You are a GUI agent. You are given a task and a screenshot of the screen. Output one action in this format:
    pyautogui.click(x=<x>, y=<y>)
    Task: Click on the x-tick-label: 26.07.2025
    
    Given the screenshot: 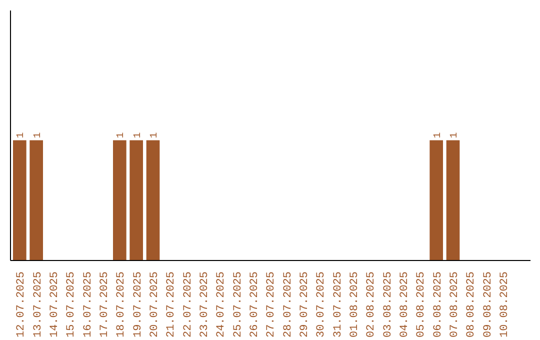 What is the action you would take?
    pyautogui.click(x=255, y=304)
    